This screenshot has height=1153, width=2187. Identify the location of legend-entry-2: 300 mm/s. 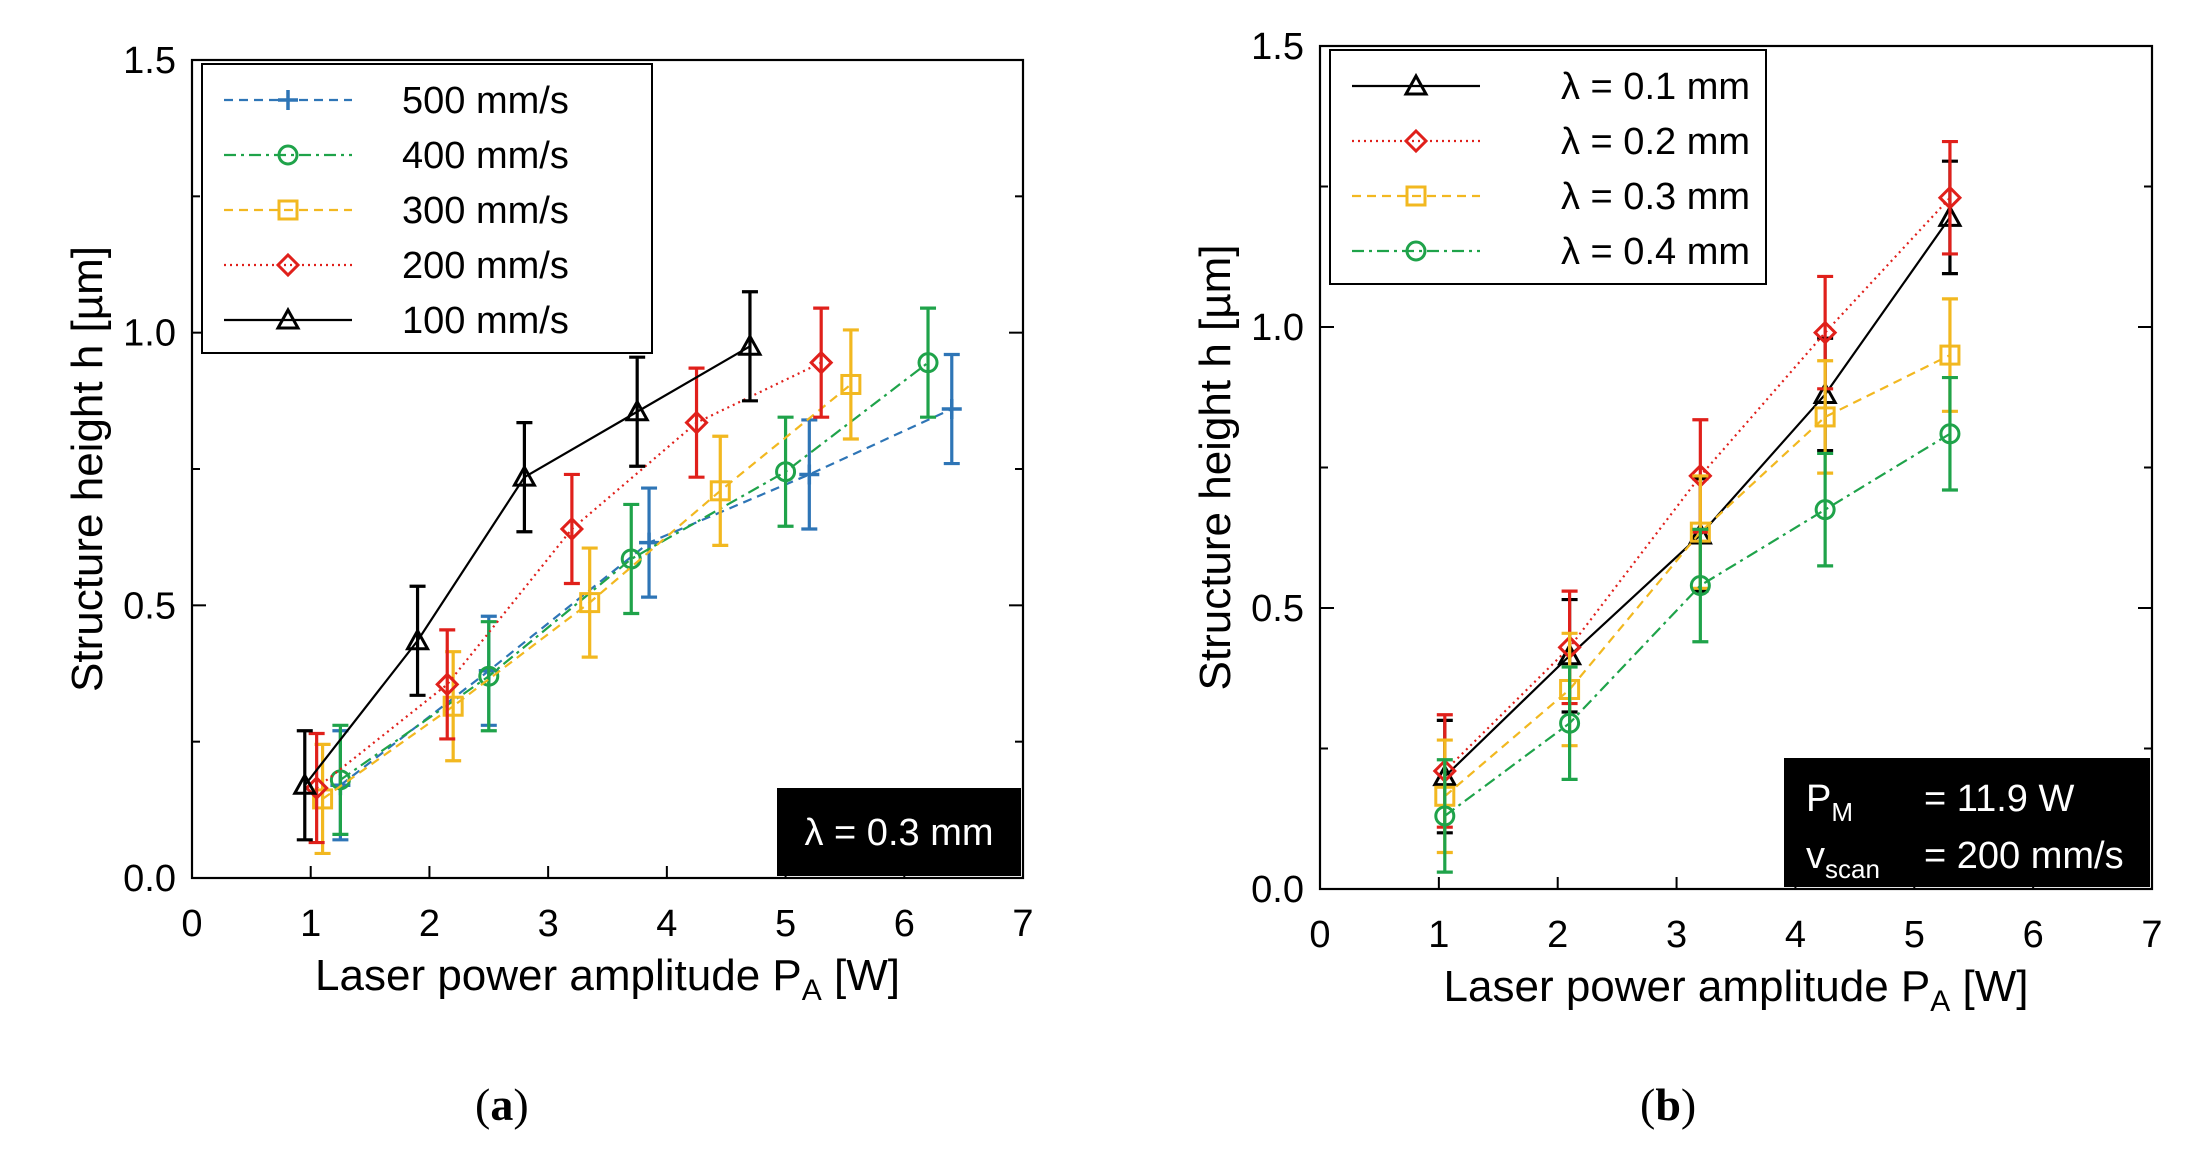
(396, 211).